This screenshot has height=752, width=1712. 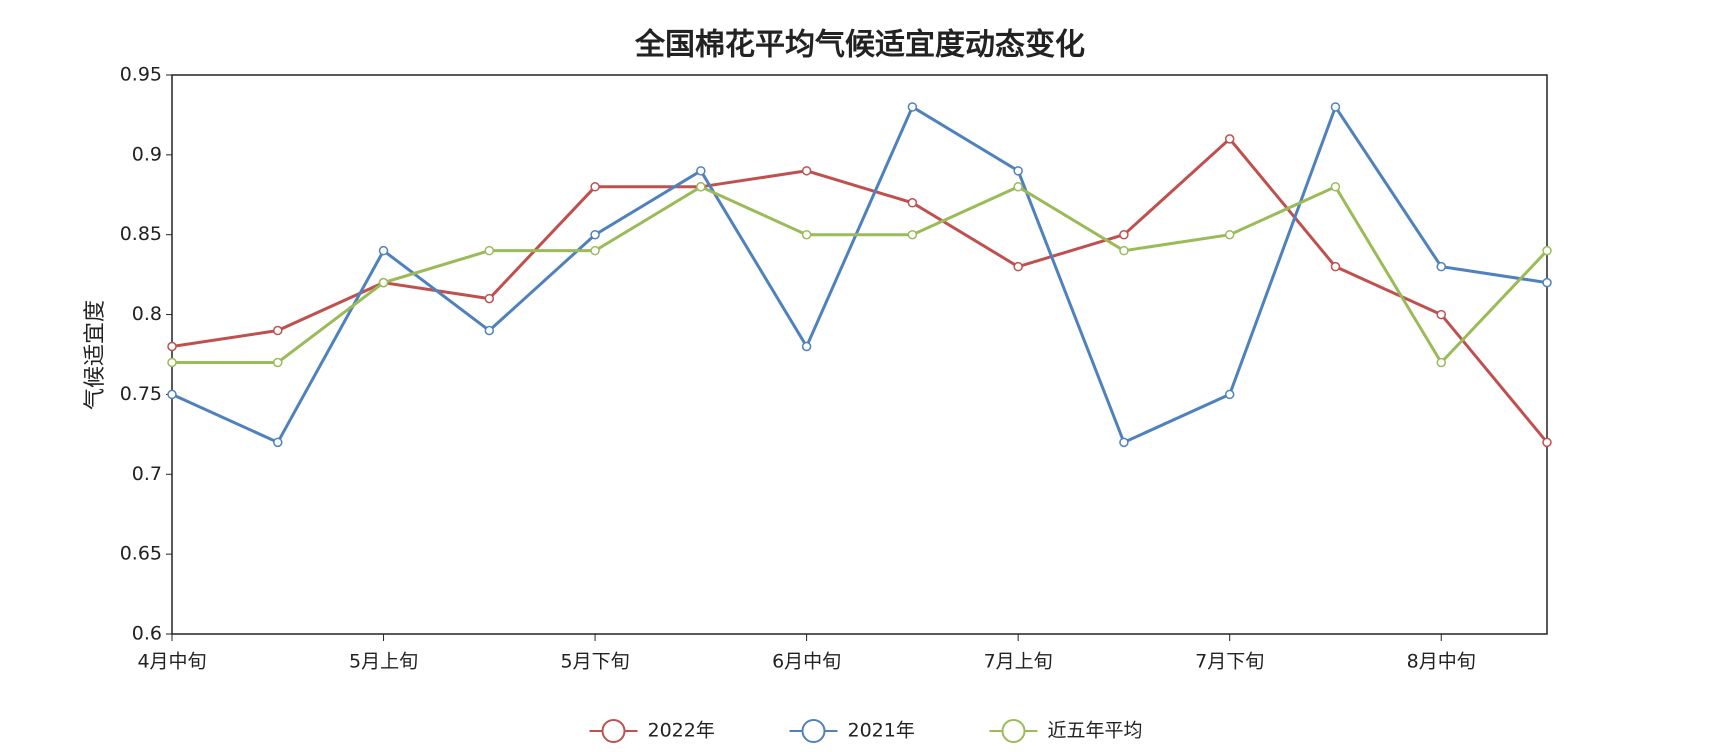 I want to click on x-tick-label: 5月下旬, so click(x=595, y=662).